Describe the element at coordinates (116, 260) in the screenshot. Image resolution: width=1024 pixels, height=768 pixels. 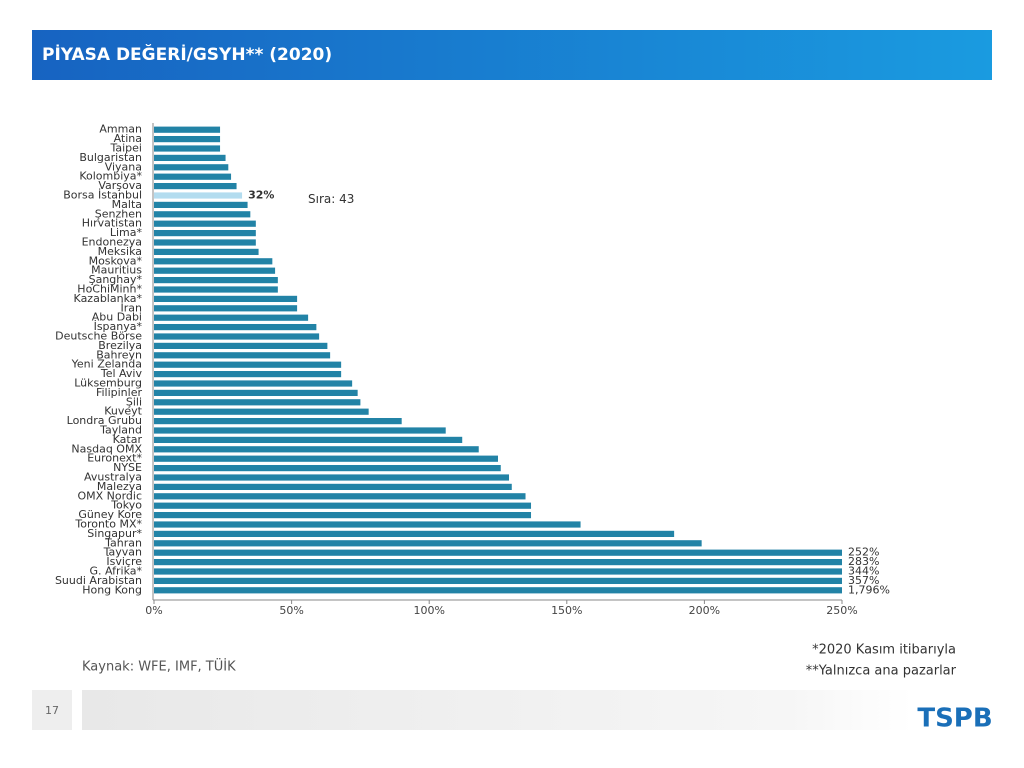
I see `y-tick-label: Moskova*` at that location.